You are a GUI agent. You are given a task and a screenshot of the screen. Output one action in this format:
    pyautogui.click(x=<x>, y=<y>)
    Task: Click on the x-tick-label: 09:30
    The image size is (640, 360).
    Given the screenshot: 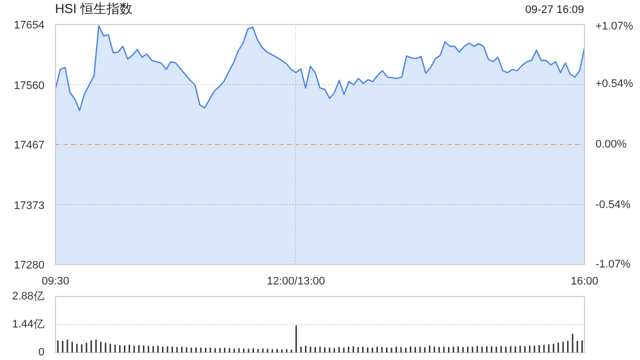 What is the action you would take?
    pyautogui.click(x=56, y=282)
    